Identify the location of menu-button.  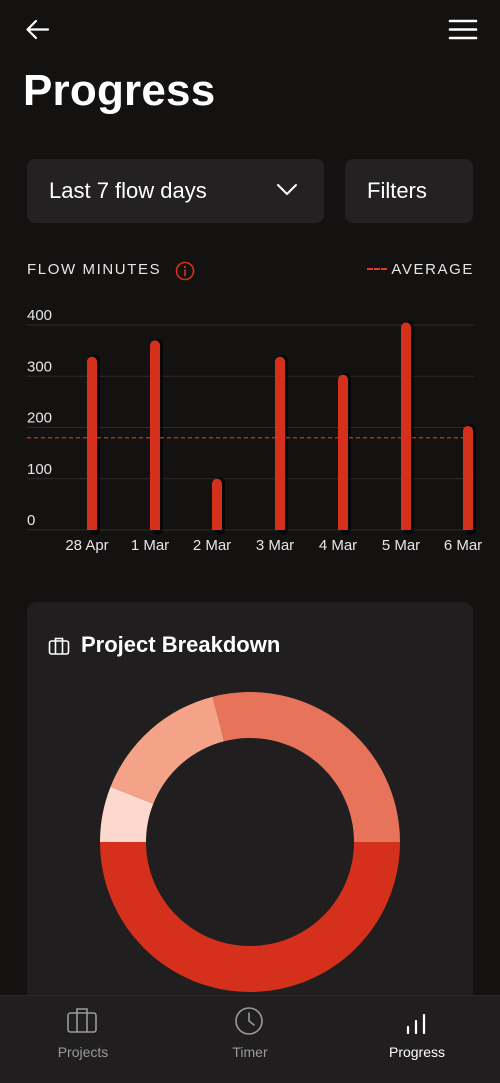
(463, 30).